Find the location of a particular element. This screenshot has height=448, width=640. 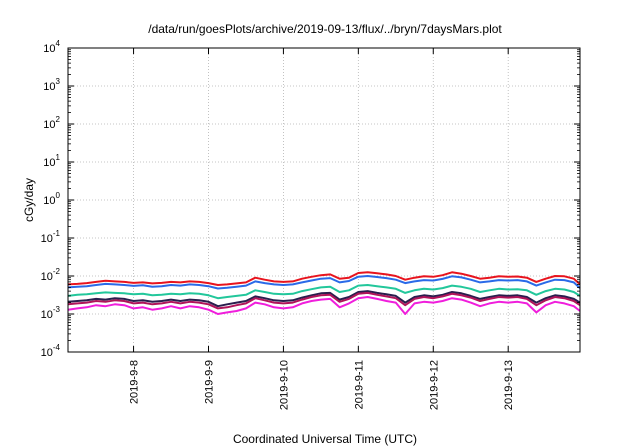

y-tick-label: 10⁻² is located at coordinates (51, 275).